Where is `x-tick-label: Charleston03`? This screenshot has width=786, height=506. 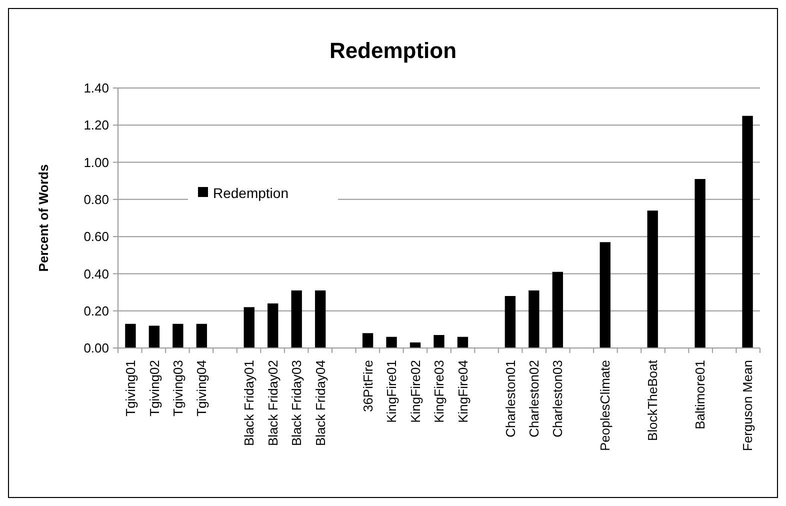
x-tick-label: Charleston03 is located at coordinates (558, 399).